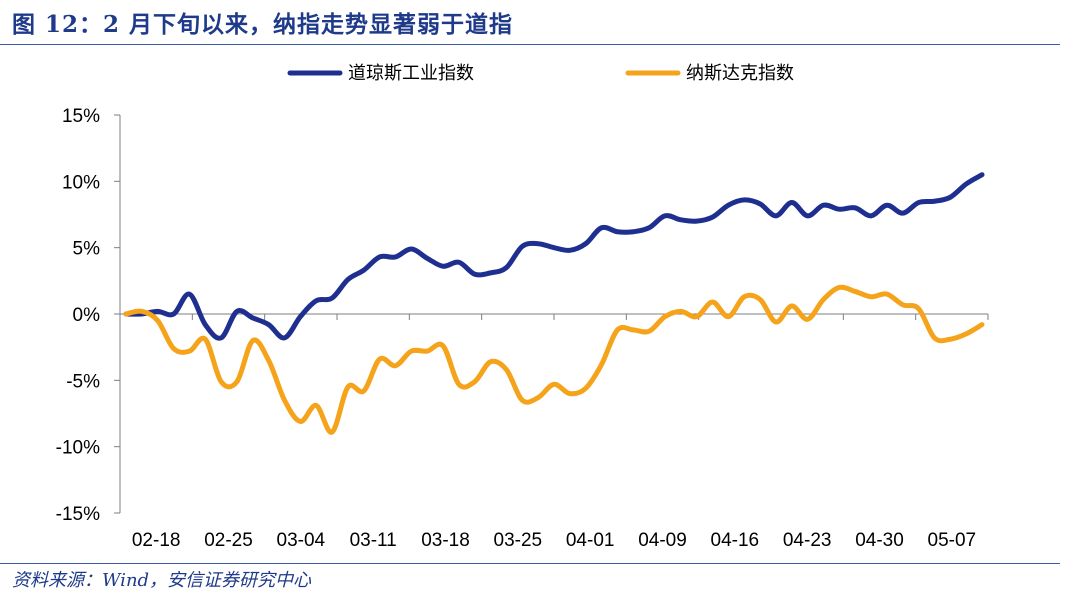 The height and width of the screenshot is (600, 1080). I want to click on x-tick-label: 03-25, so click(518, 540).